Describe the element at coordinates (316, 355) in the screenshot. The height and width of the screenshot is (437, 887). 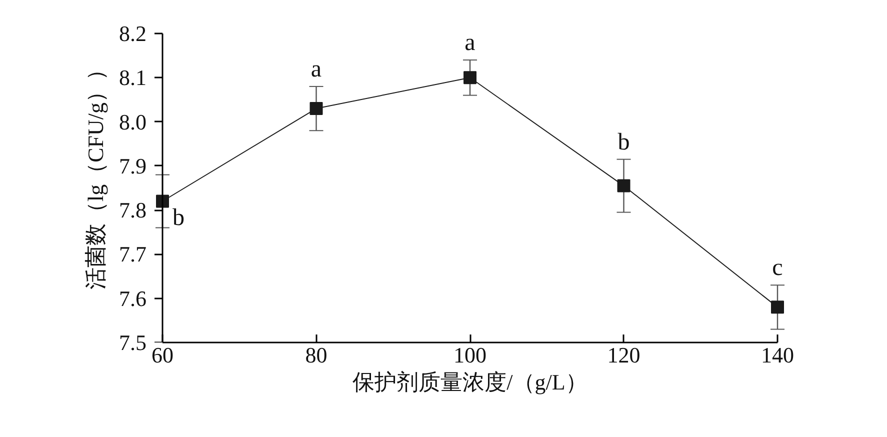
I see `x-tick-label: 80` at that location.